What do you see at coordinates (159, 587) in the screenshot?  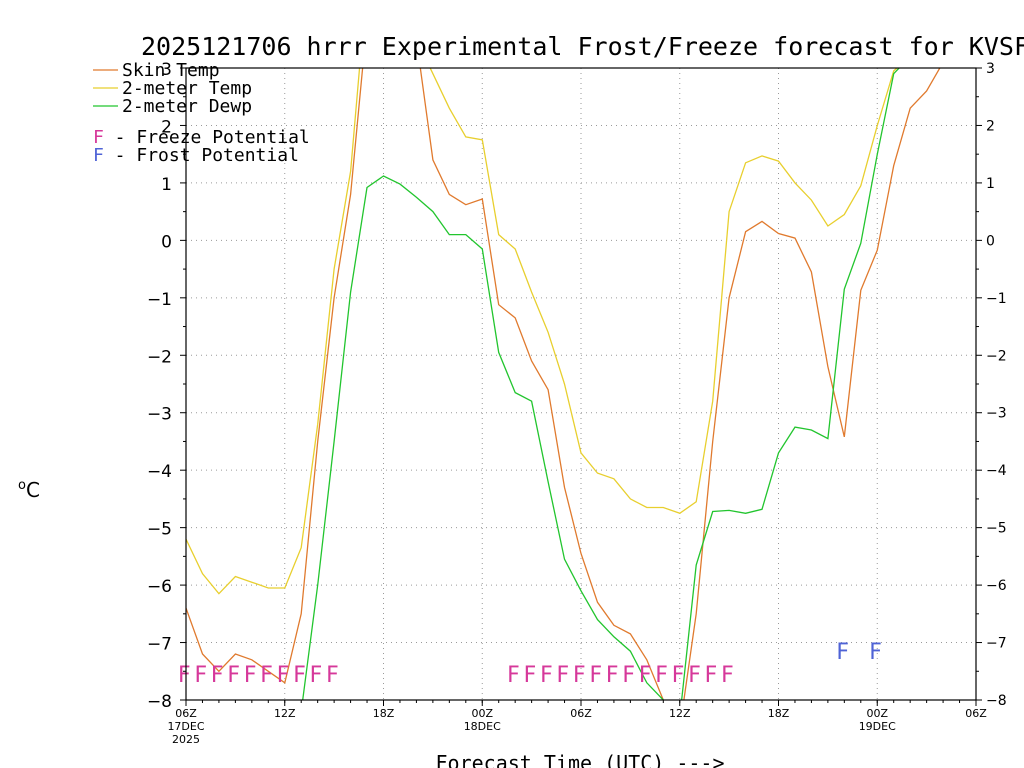 I see `y-tick-label: −6` at bounding box center [159, 587].